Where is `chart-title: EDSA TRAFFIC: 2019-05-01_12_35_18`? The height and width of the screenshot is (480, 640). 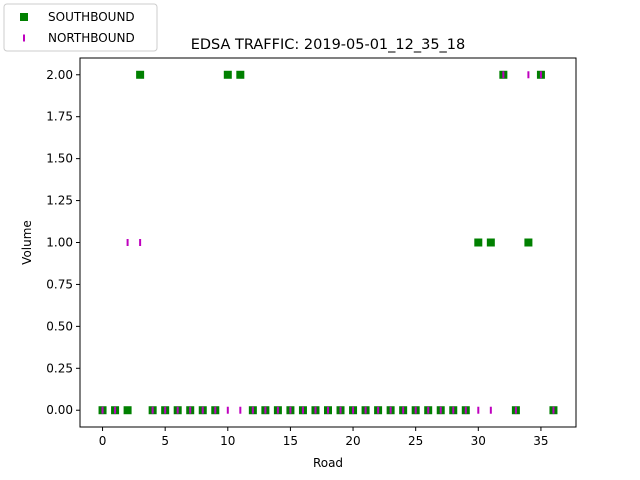 chart-title: EDSA TRAFFIC: 2019-05-01_12_35_18 is located at coordinates (328, 45).